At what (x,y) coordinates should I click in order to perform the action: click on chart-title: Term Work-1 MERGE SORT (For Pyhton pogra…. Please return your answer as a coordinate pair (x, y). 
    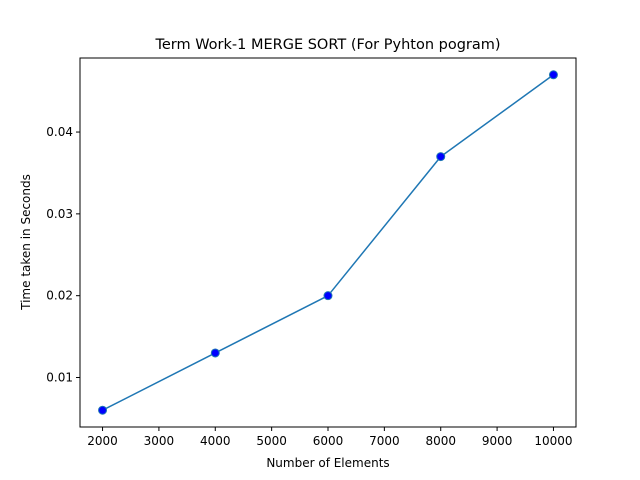
    Looking at the image, I should click on (327, 45).